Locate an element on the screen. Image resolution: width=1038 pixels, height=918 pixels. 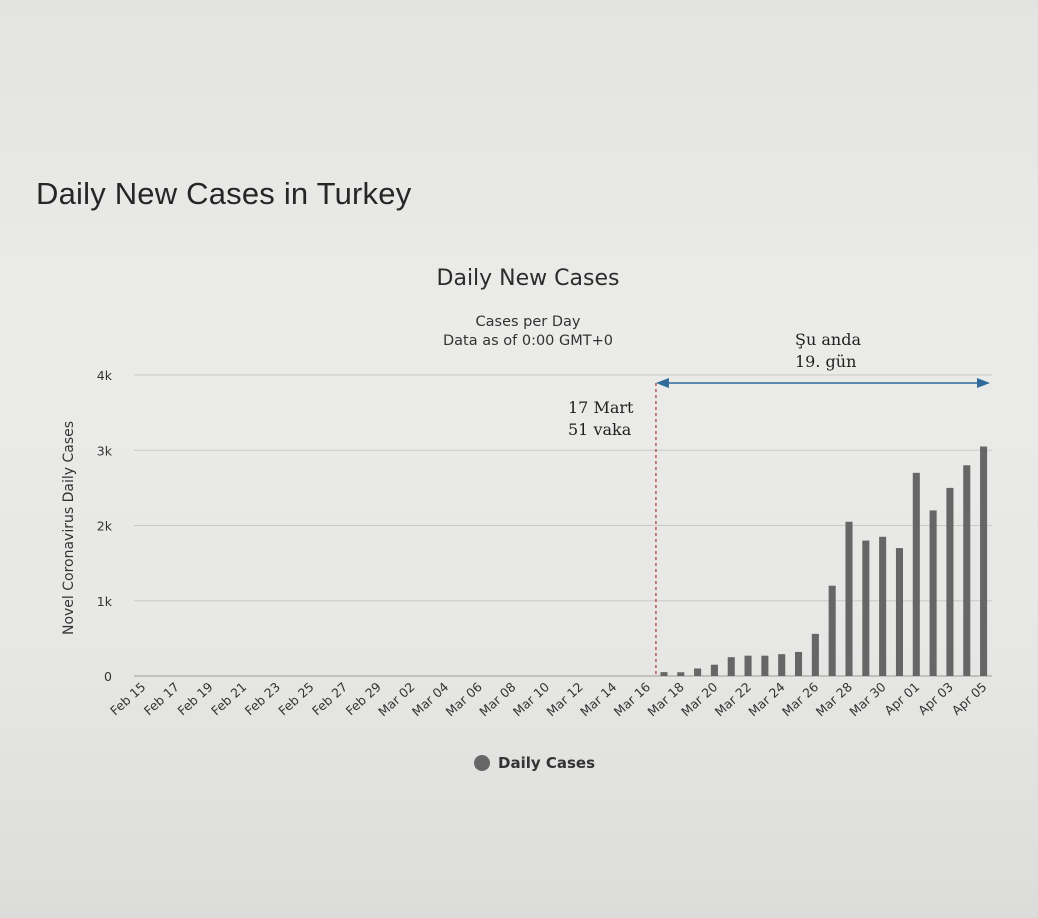
x-tick-label: Apr 03 is located at coordinates (935, 698).